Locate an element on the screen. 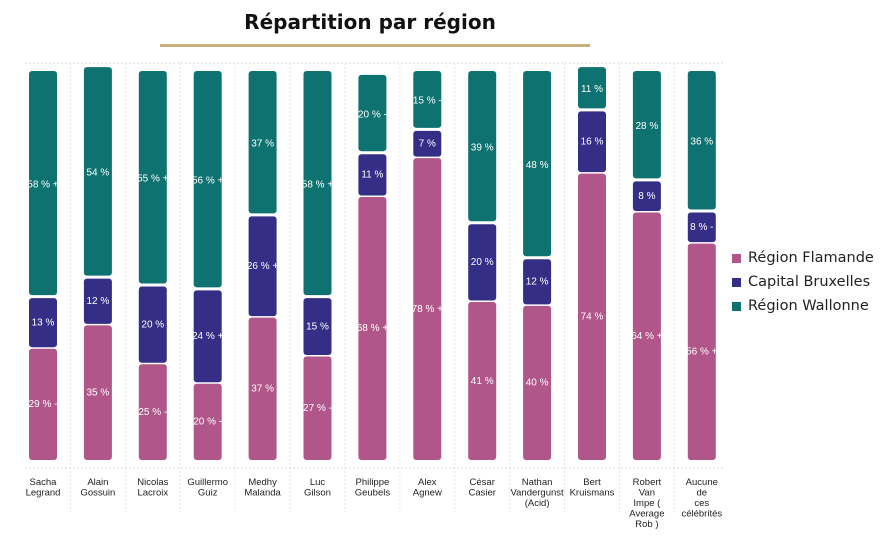 Image resolution: width=886 pixels, height=540 pixels. data-label: 78 % + is located at coordinates (428, 309).